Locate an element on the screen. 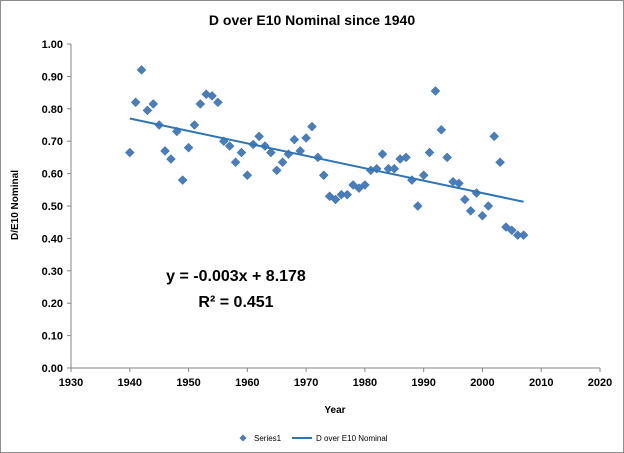  x-tick-label: 2020 is located at coordinates (600, 383).